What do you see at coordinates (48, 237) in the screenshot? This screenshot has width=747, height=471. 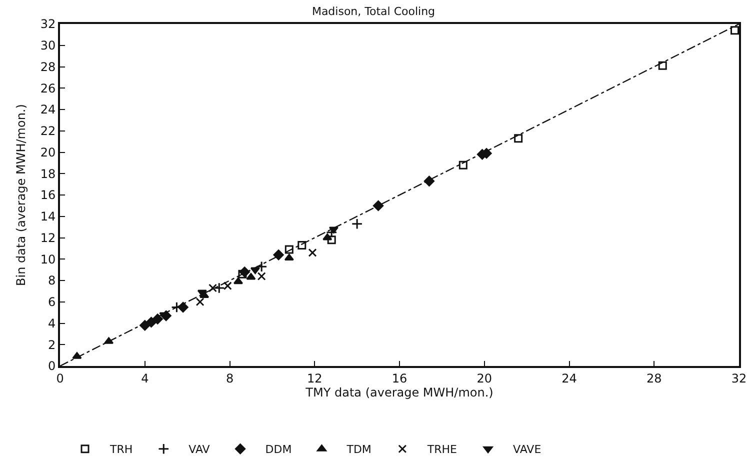 I see `y-tick-label: 12` at bounding box center [48, 237].